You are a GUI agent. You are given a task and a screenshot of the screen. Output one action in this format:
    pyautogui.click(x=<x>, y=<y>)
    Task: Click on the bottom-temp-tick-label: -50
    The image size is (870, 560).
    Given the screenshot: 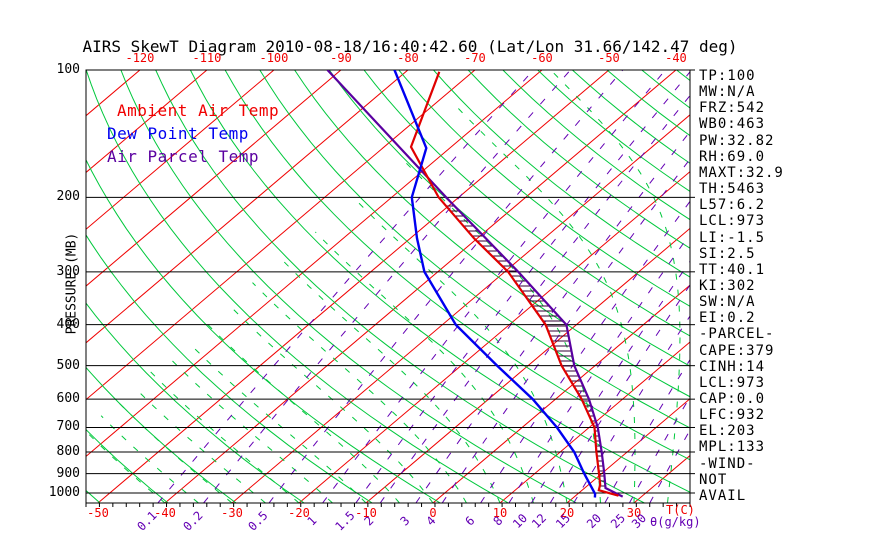 What is the action you would take?
    pyautogui.click(x=98, y=513)
    